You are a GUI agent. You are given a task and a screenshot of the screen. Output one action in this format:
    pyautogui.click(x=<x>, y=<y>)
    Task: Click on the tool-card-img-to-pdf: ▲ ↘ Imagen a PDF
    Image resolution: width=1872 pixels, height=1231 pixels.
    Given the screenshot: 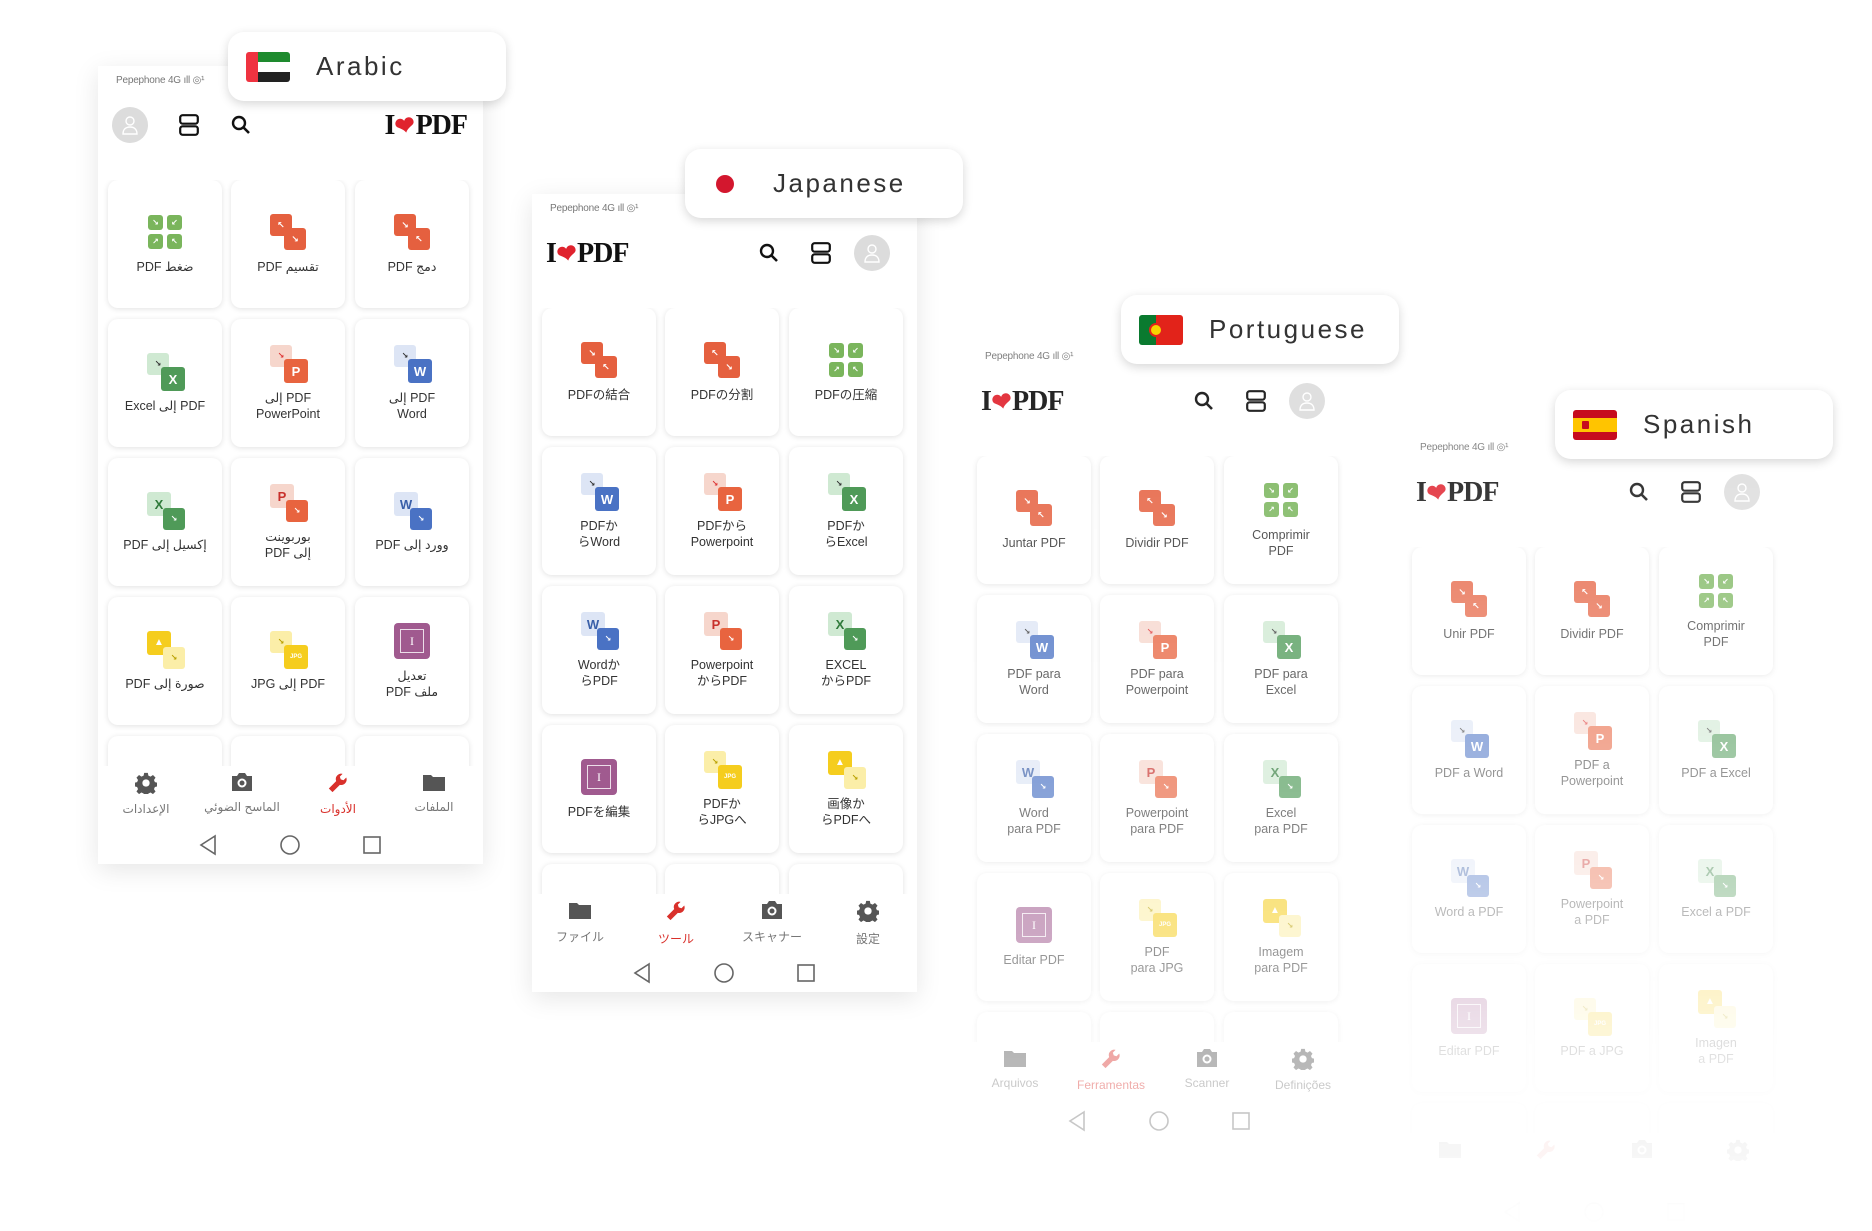 What is the action you would take?
    pyautogui.click(x=1716, y=1028)
    